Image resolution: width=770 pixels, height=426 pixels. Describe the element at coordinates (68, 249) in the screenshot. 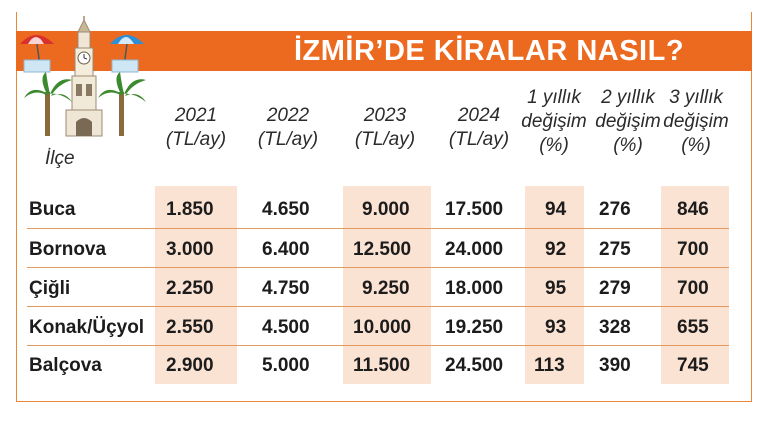

I see `district-name: Bornova` at that location.